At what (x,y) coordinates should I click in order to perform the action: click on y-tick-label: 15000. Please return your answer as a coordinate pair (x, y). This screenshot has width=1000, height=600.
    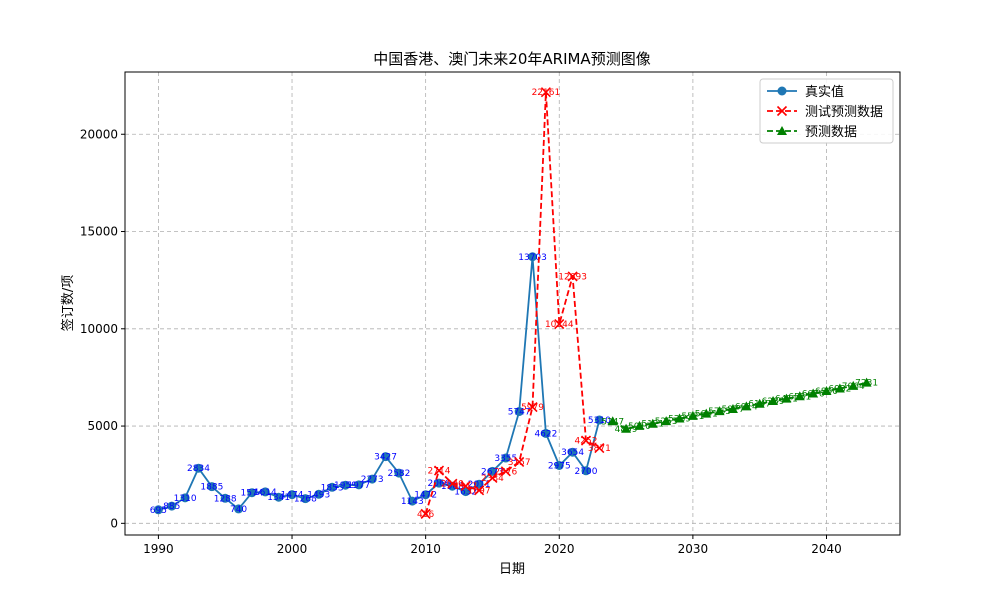
    Looking at the image, I should click on (99, 232).